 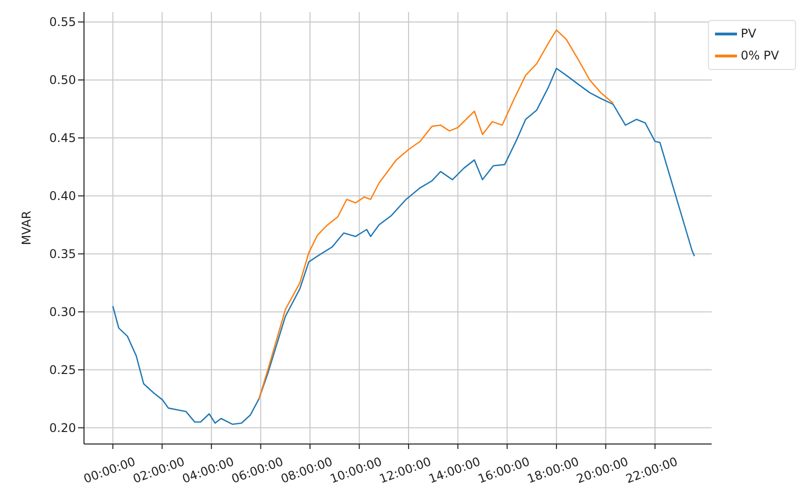 What do you see at coordinates (26, 228) in the screenshot?
I see `y-axis-title: MVAR` at bounding box center [26, 228].